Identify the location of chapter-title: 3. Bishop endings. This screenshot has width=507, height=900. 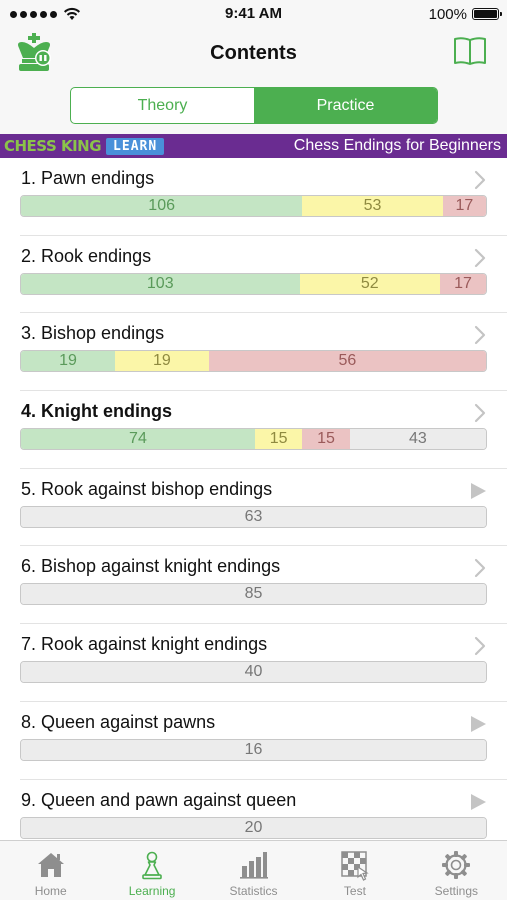
(93, 333).